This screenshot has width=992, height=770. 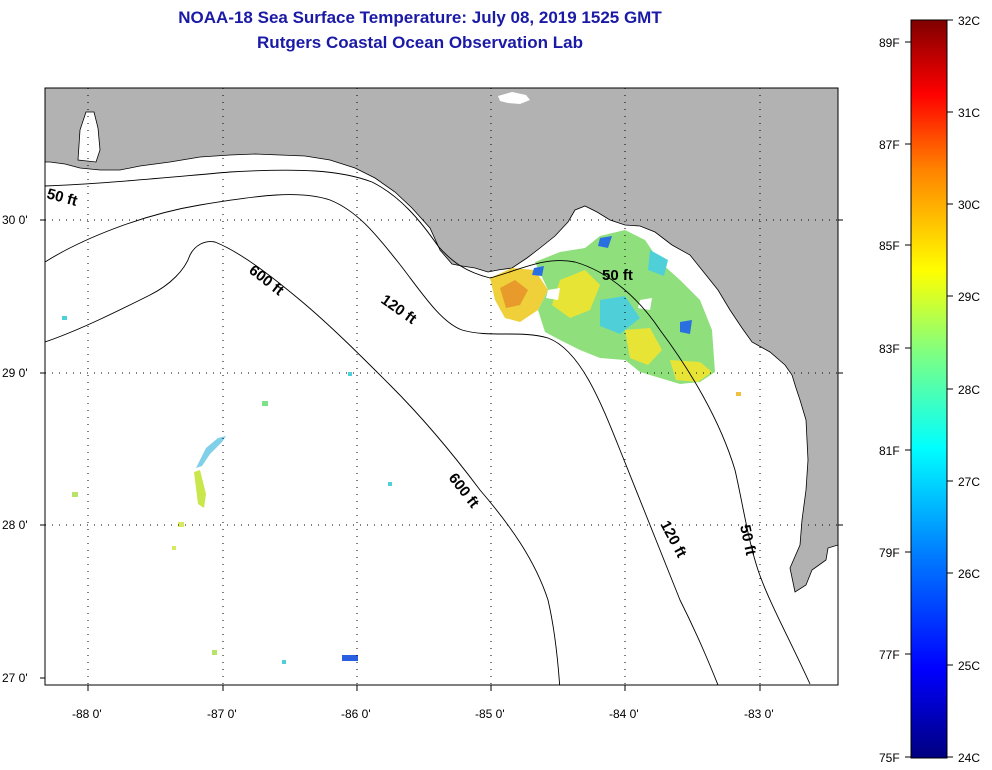 What do you see at coordinates (356, 714) in the screenshot?
I see `lon-label: -86 0'` at bounding box center [356, 714].